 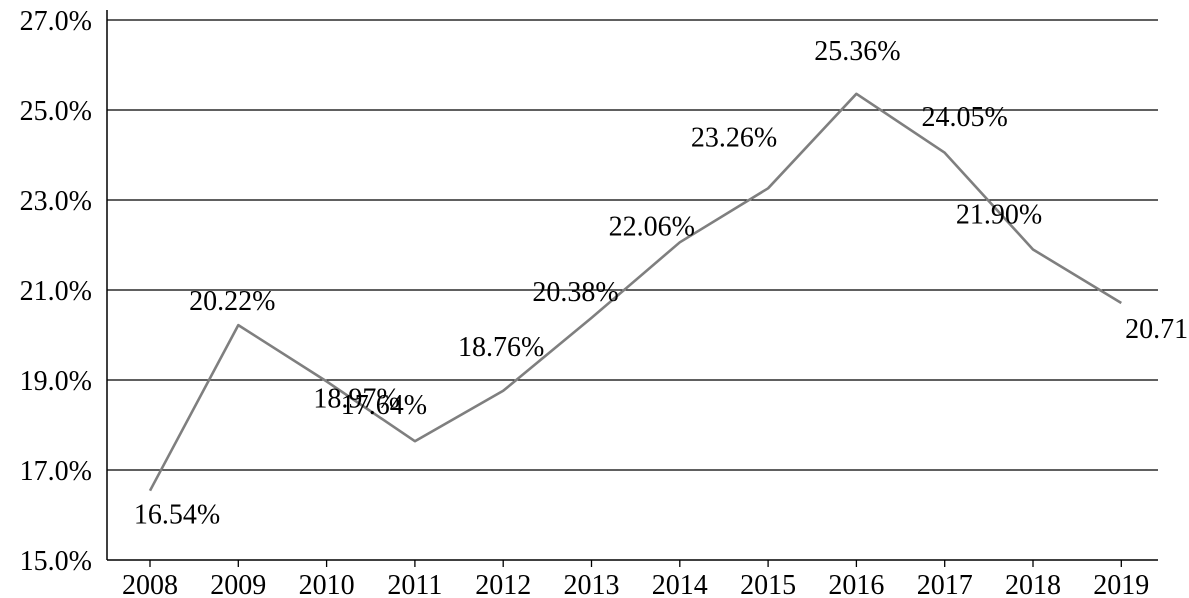 What do you see at coordinates (652, 226) in the screenshot?
I see `data-label: 22.06%` at bounding box center [652, 226].